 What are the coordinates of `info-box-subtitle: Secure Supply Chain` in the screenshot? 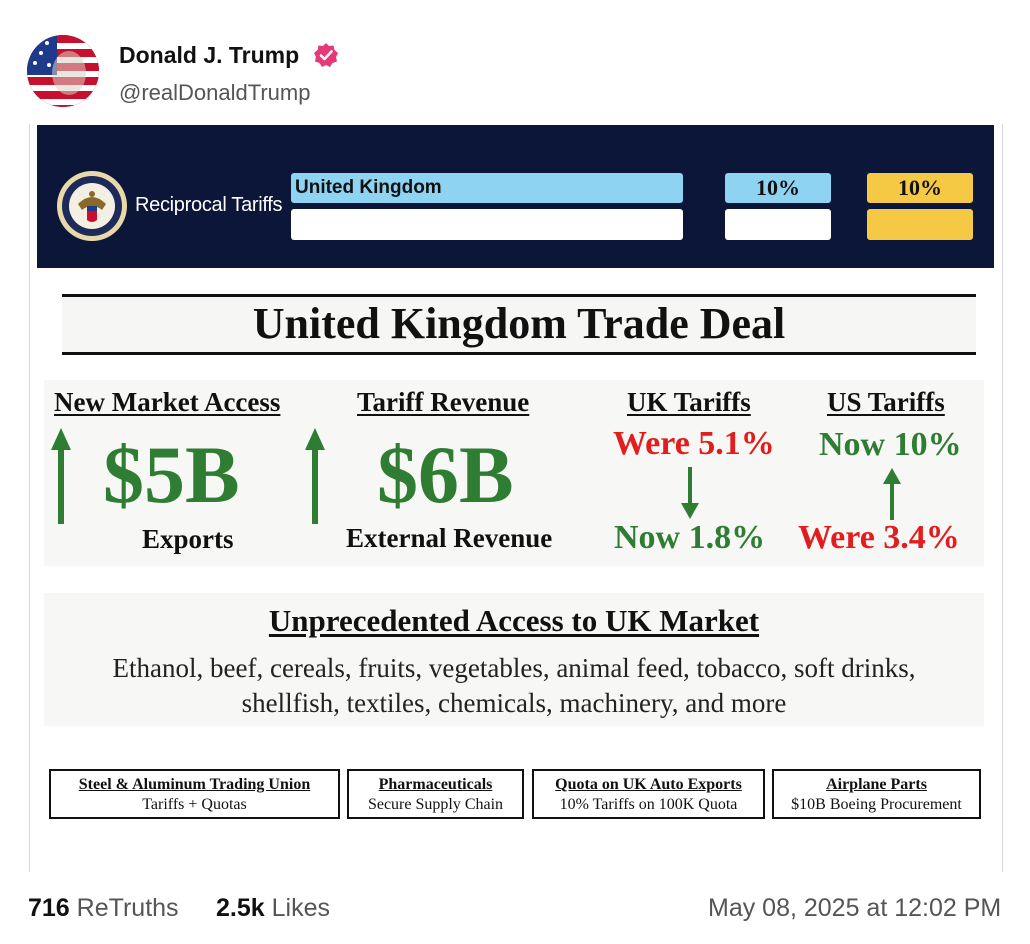 It's located at (435, 804).